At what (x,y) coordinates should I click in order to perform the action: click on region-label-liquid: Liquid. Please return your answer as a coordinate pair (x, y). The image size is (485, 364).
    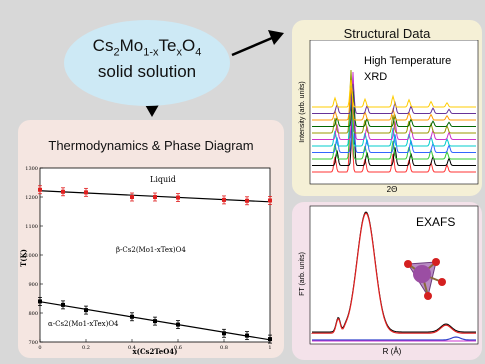
    Looking at the image, I should click on (163, 179).